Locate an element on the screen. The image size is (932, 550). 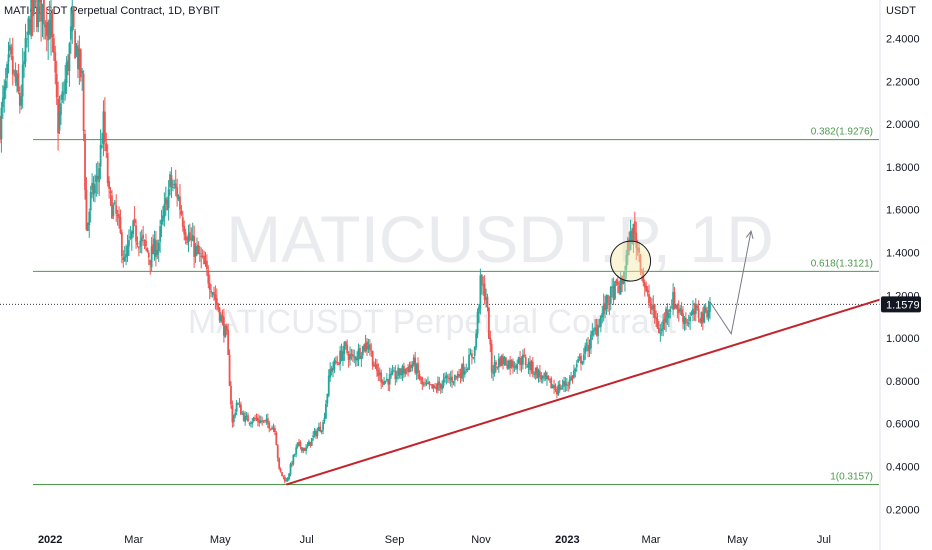
price-tick-label: 2.4000 is located at coordinates (903, 40).